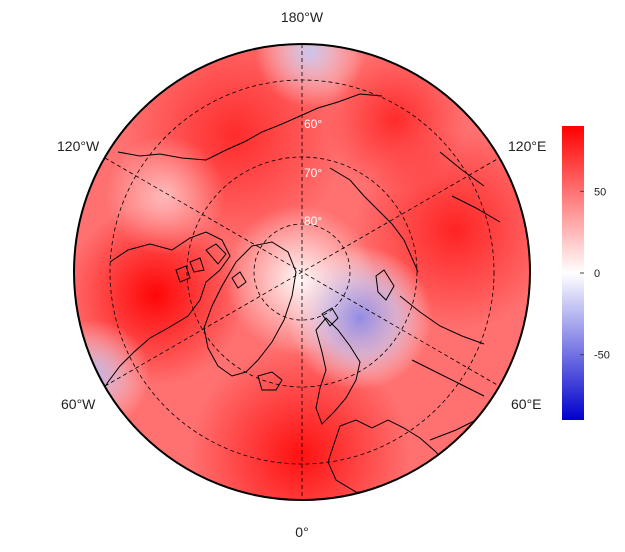 This screenshot has height=552, width=625. I want to click on northeast-high, so click(395, 120).